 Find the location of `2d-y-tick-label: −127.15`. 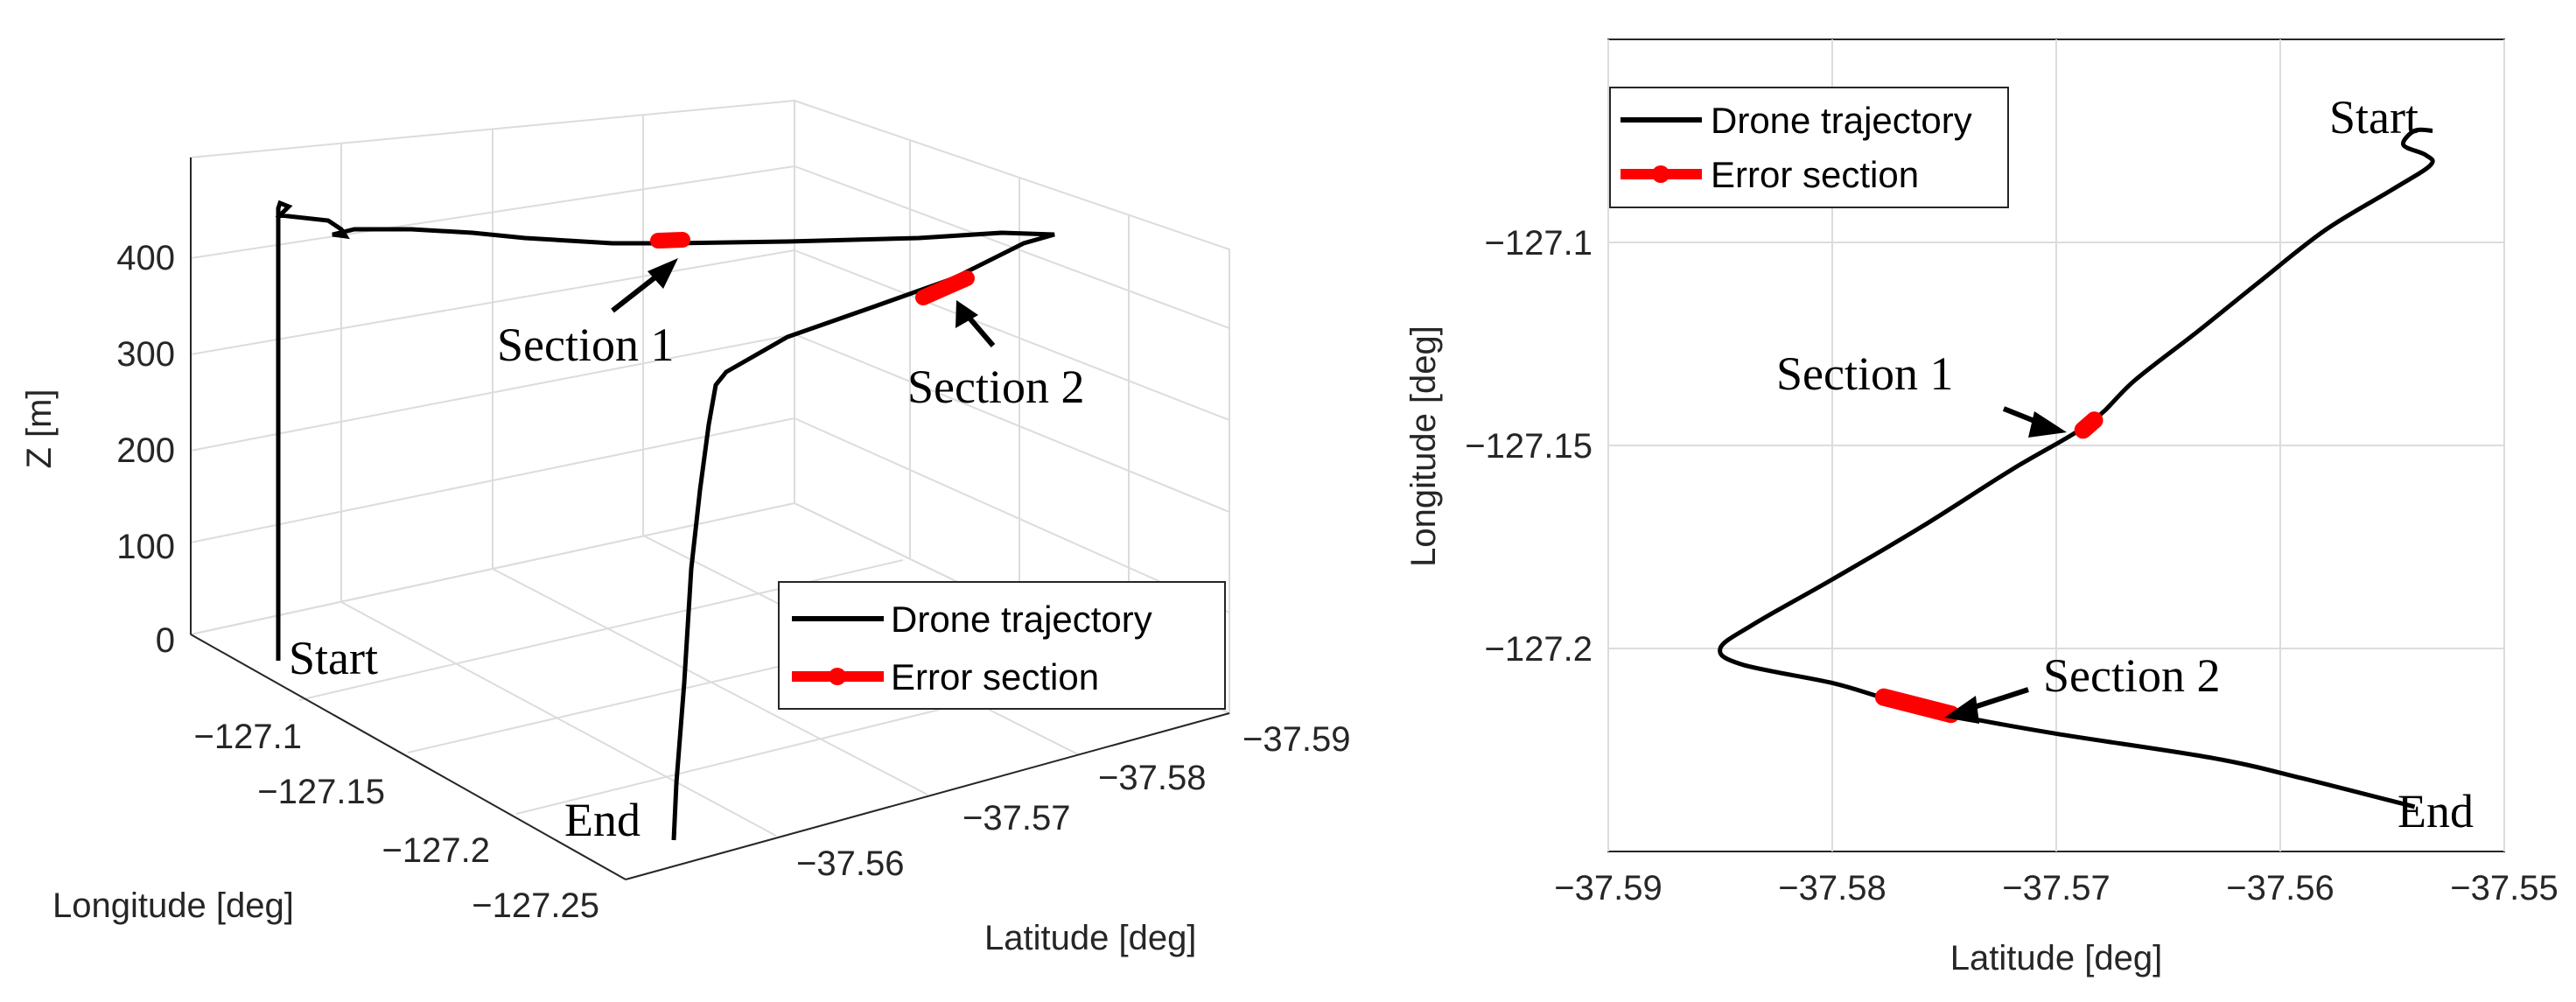

2d-y-tick-label: −127.15 is located at coordinates (1528, 447).